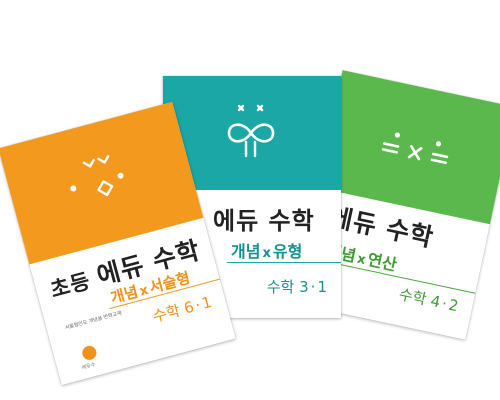  Describe the element at coordinates (284, 262) in the screenshot. I see `grade-divider` at that location.